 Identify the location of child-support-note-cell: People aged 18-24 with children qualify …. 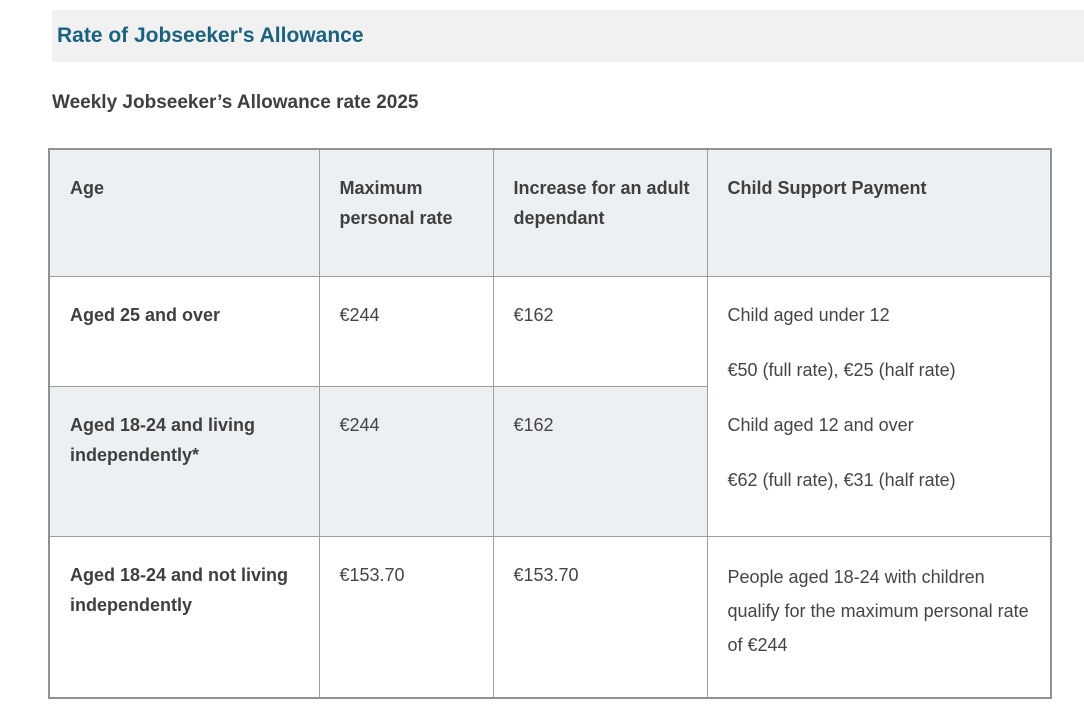
(879, 617).